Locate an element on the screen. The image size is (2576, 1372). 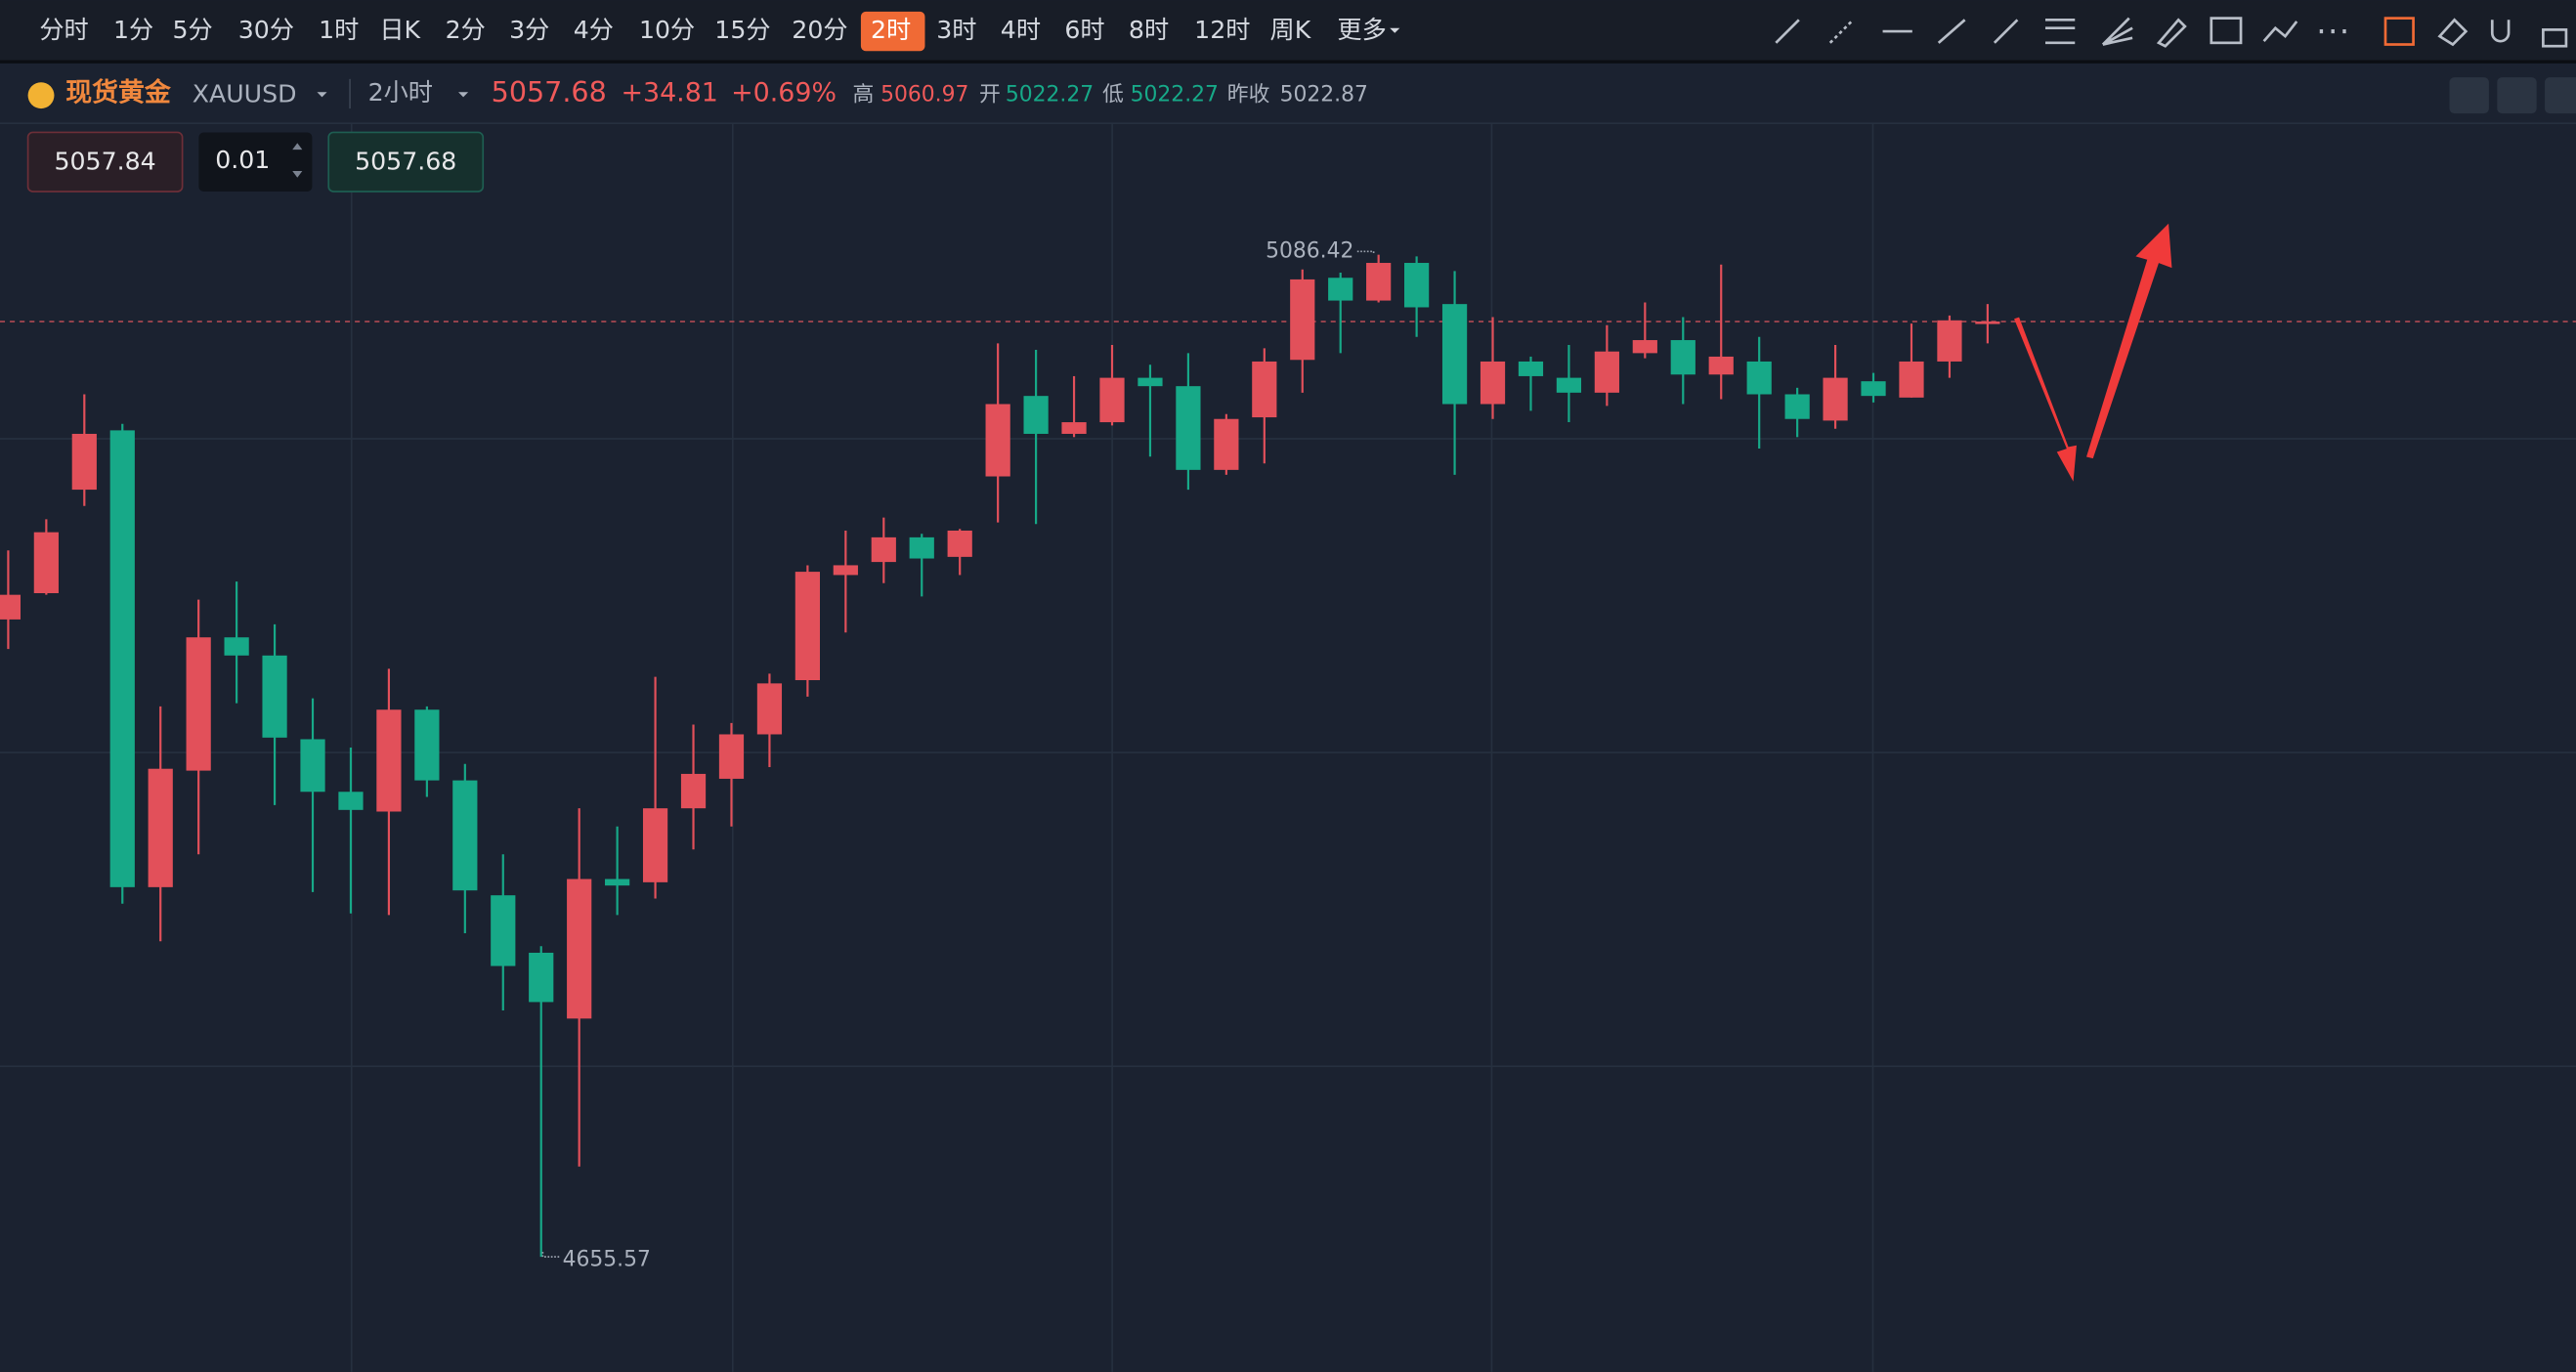
buy-box is located at coordinates (406, 162).